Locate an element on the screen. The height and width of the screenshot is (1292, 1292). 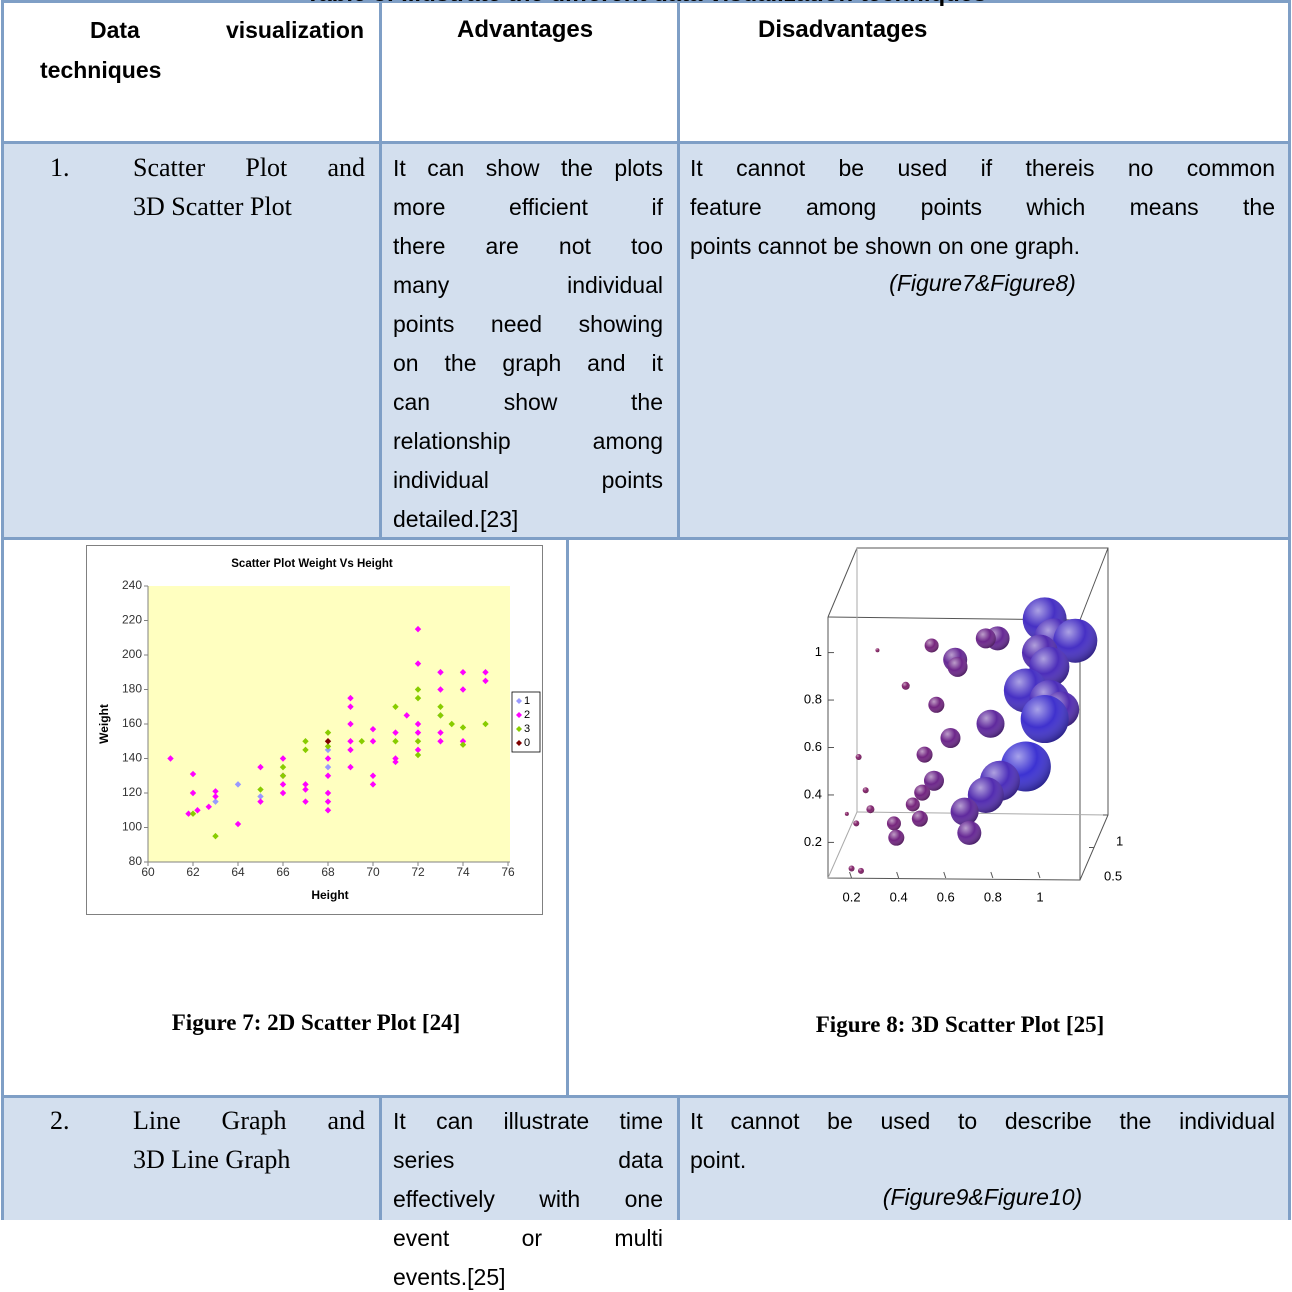
legend-label: 0 is located at coordinates (527, 743).